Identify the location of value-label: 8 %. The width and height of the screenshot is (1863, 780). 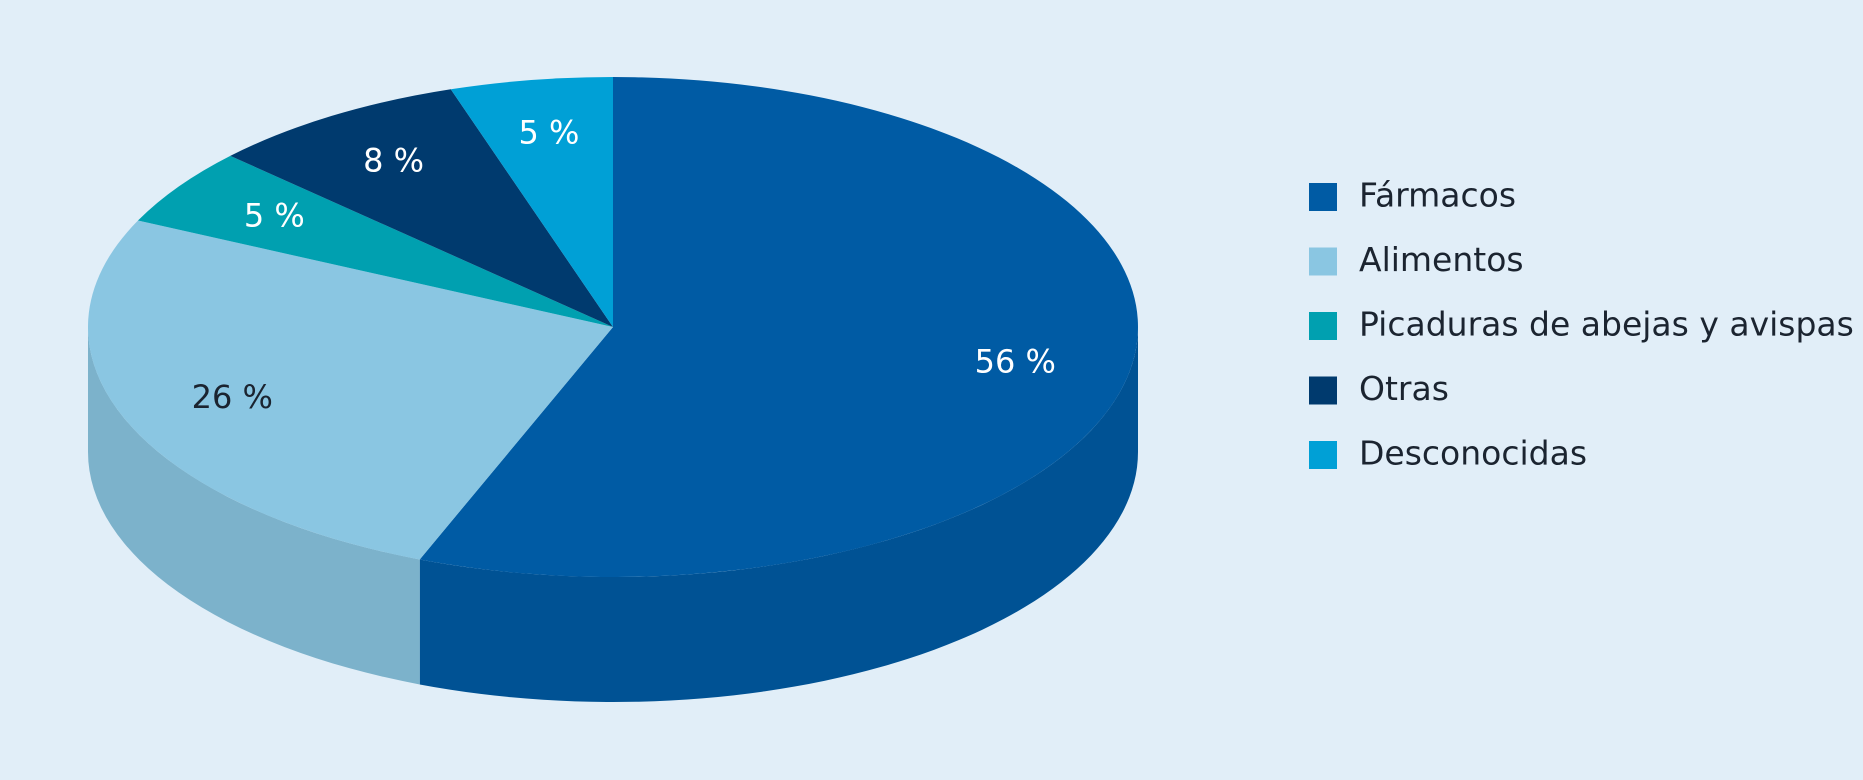
(393, 160).